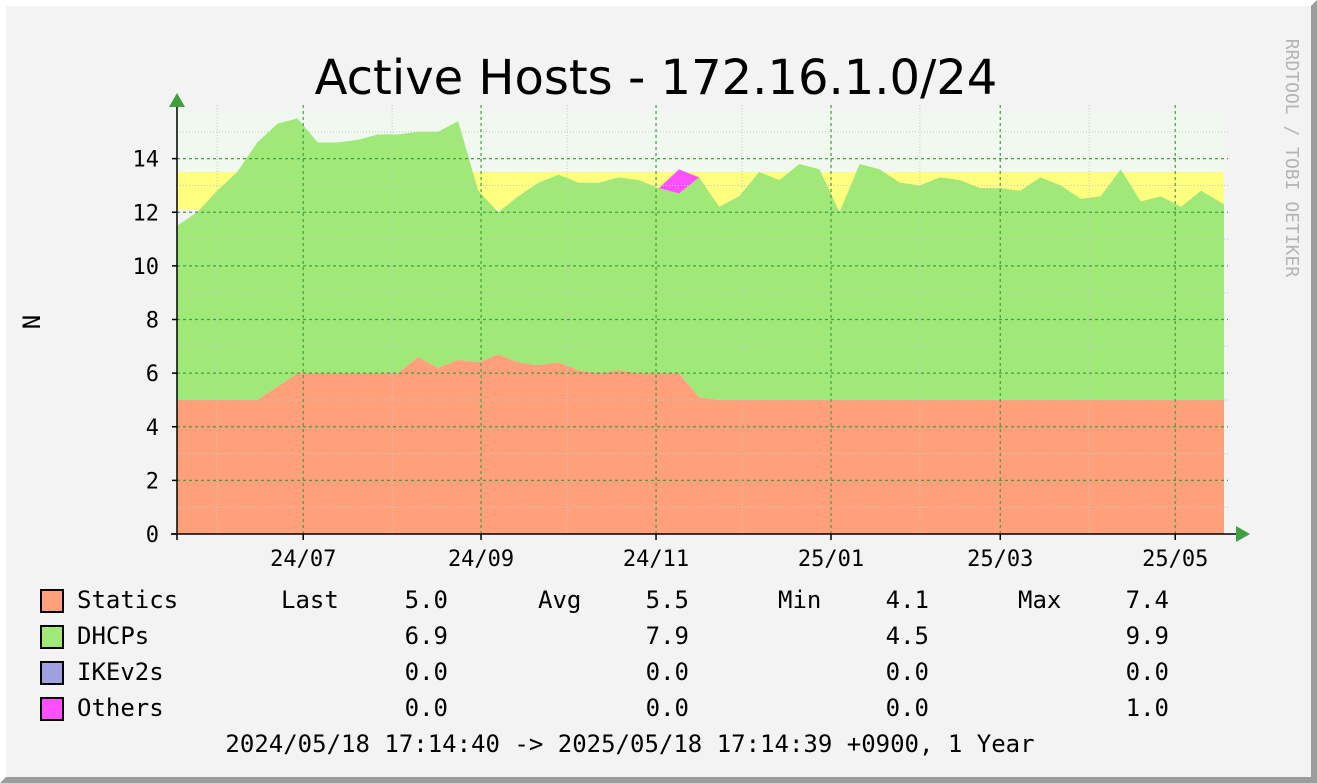 The width and height of the screenshot is (1317, 783). Describe the element at coordinates (146, 348) in the screenshot. I see `y-tick-labels: 0 2 4 6 8 10 12 14` at that location.